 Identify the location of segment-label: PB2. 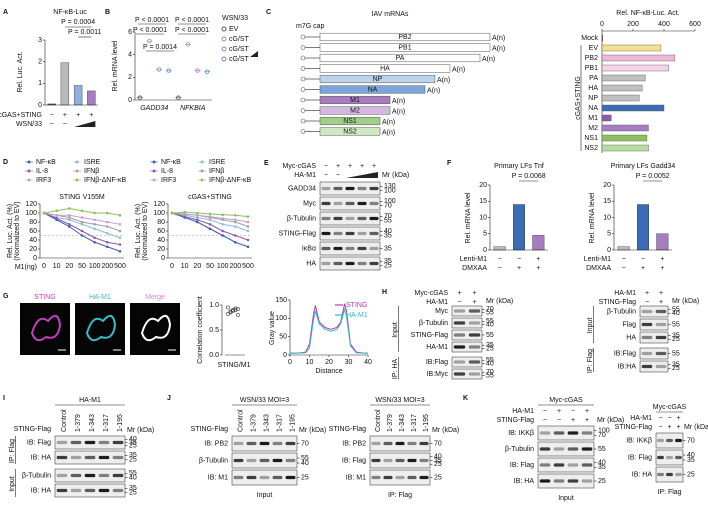
(404, 37).